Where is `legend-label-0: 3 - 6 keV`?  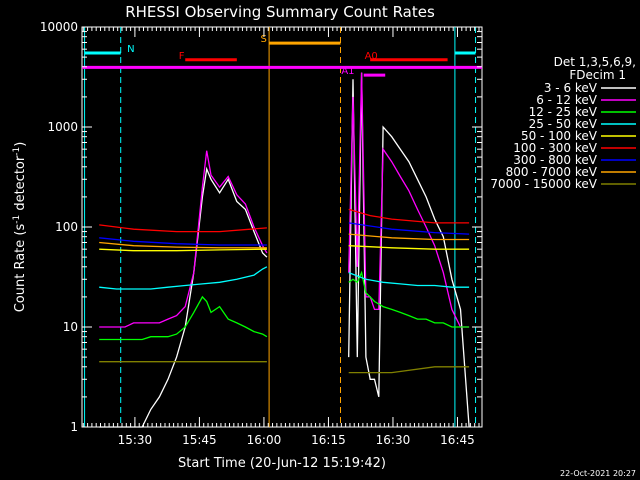 legend-label-0: 3 - 6 keV is located at coordinates (571, 88).